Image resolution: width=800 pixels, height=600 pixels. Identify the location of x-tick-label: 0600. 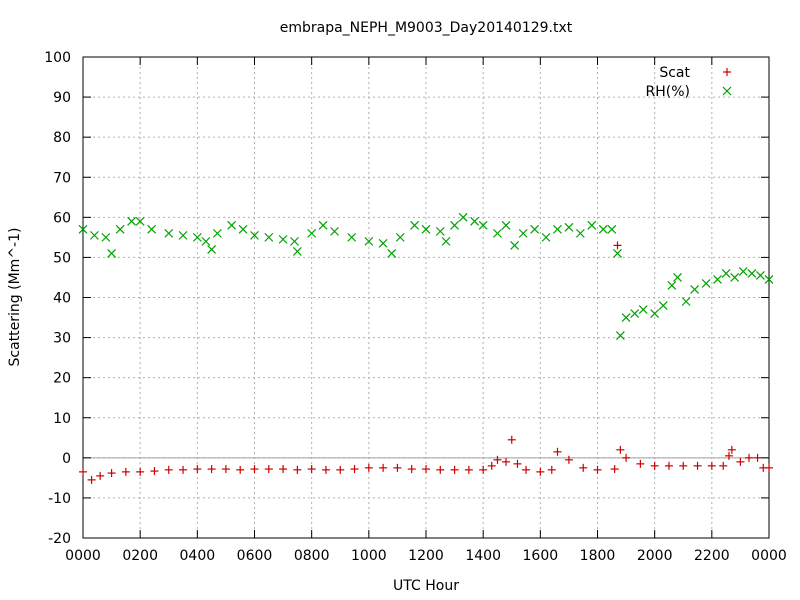
(255, 556).